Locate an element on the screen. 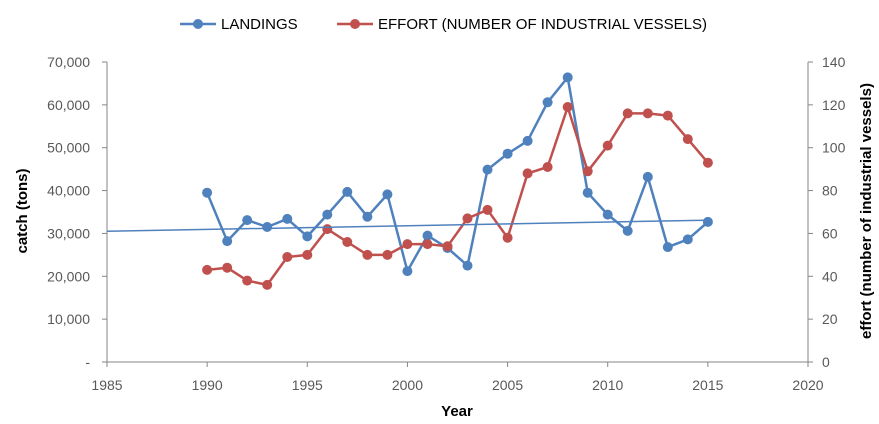 This screenshot has height=424, width=879. x-tick-label: 1990 is located at coordinates (207, 385).